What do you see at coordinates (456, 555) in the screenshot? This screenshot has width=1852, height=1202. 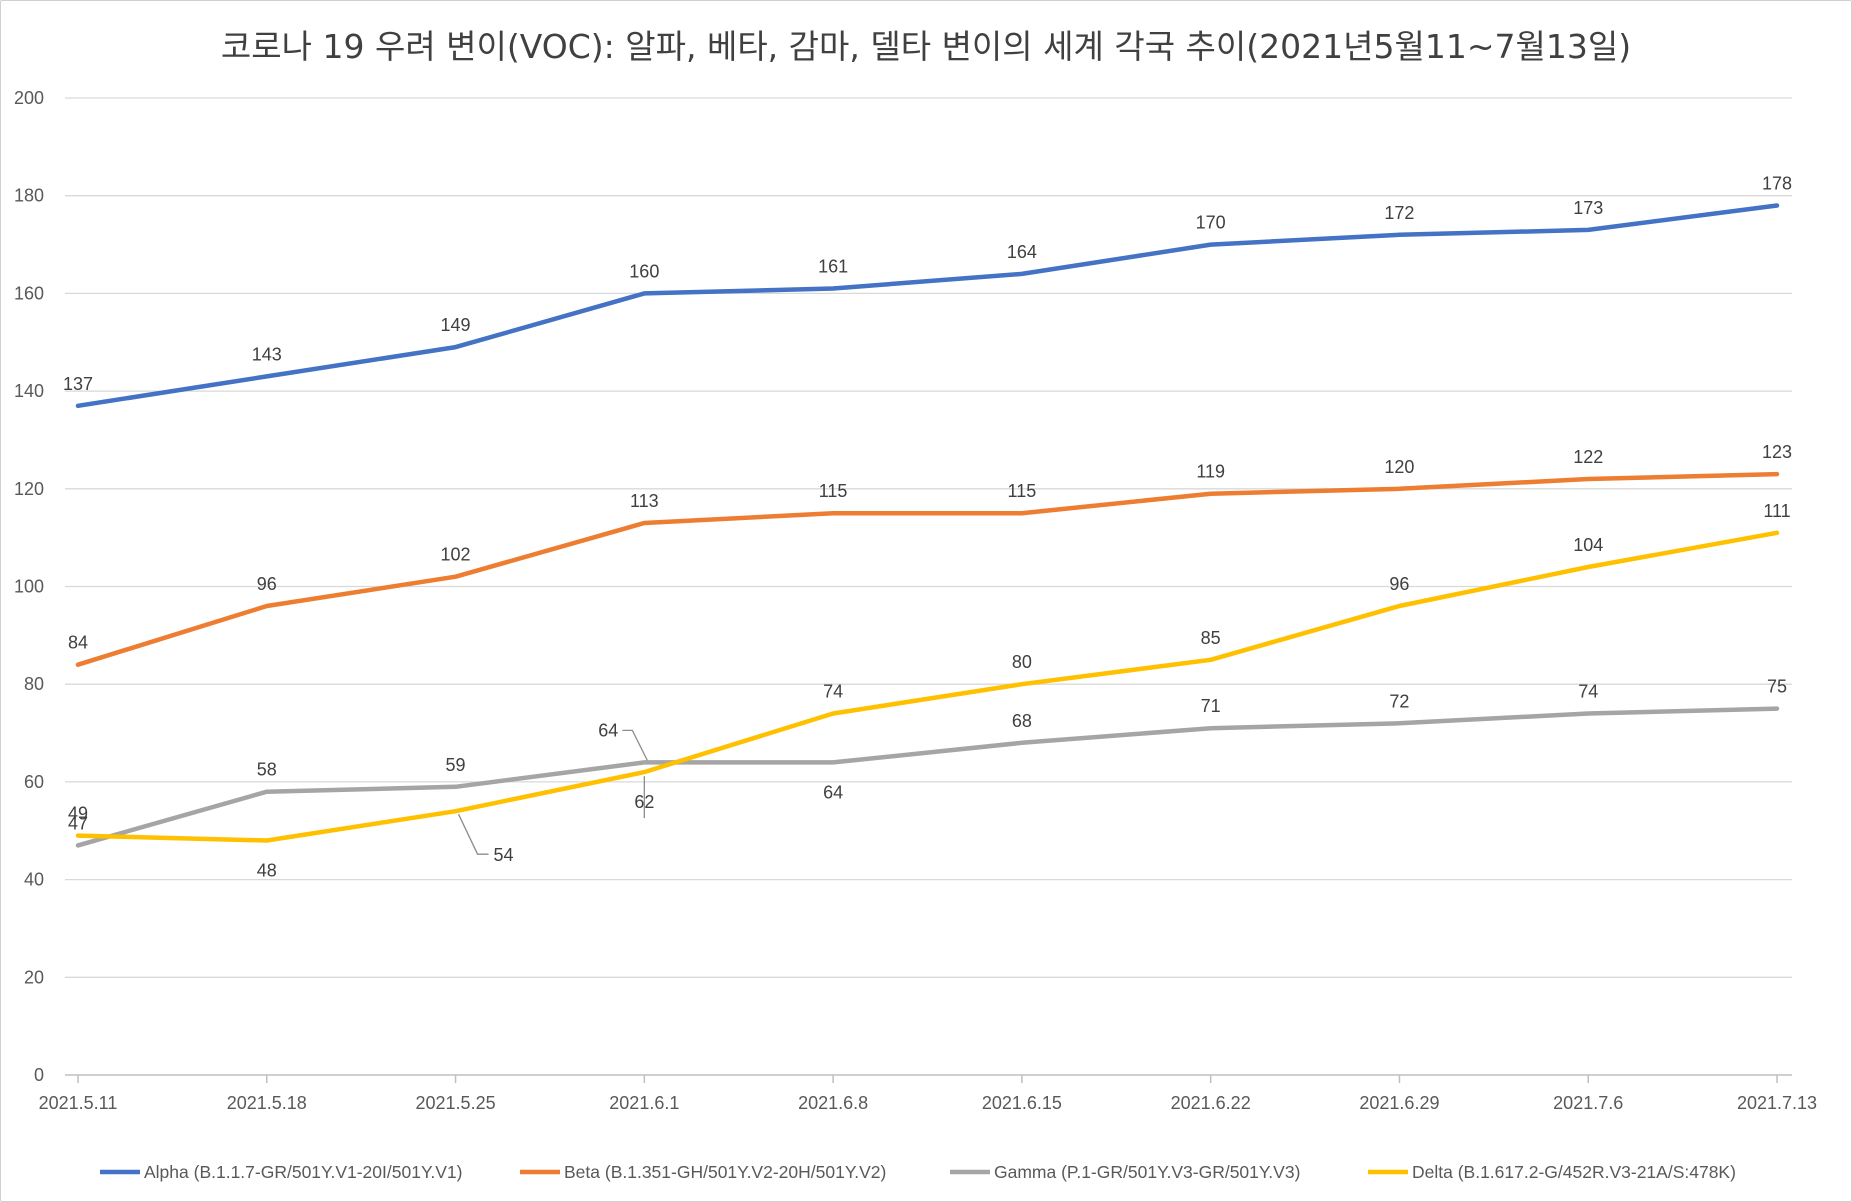 I see `data-label-beta: 102` at bounding box center [456, 555].